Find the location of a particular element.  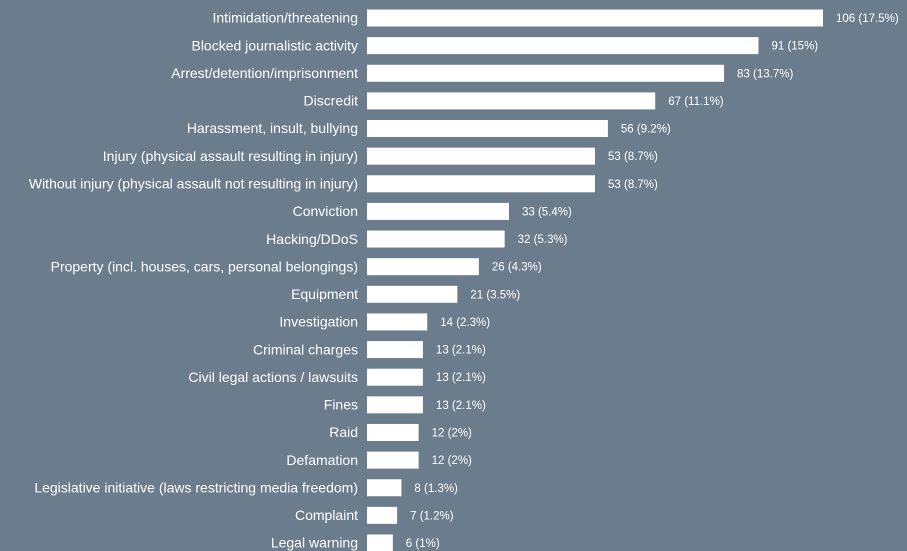

category-label: Defamation is located at coordinates (322, 460).